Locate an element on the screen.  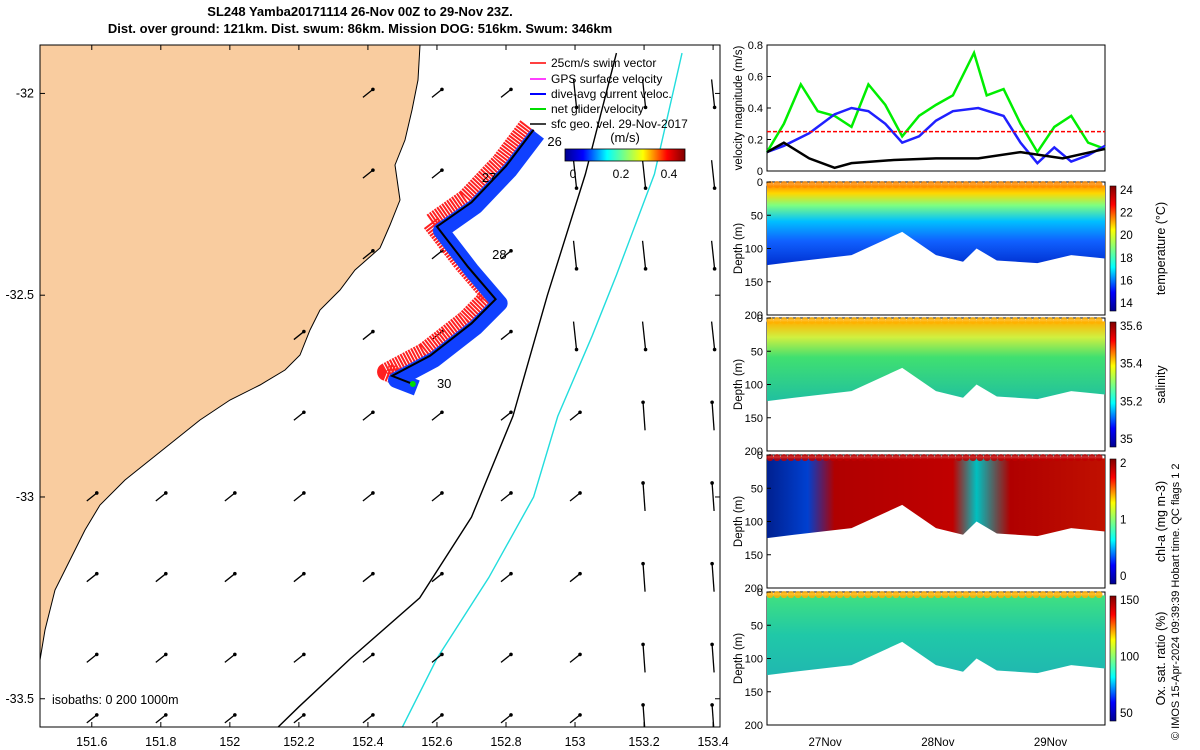
depth-ylabel: Depth (m) is located at coordinates (739, 248).